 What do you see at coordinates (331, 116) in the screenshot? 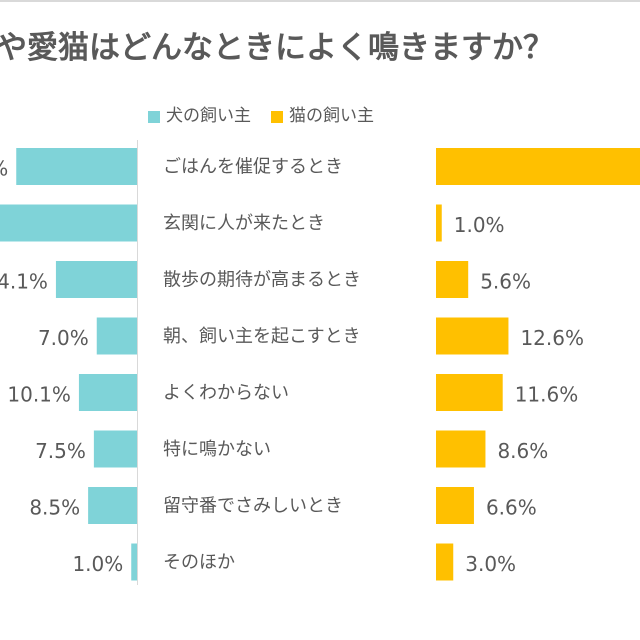
I see `legend-label-cat: 猫の飼い主` at bounding box center [331, 116].